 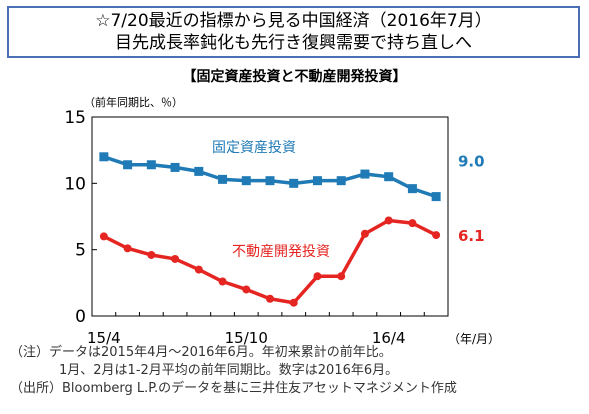 I want to click on end-value-label: 9.0, so click(x=471, y=162).